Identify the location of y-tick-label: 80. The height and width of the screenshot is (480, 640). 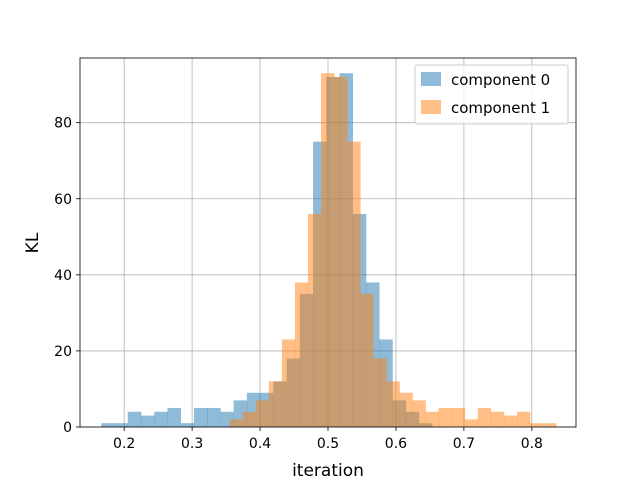
(63, 124).